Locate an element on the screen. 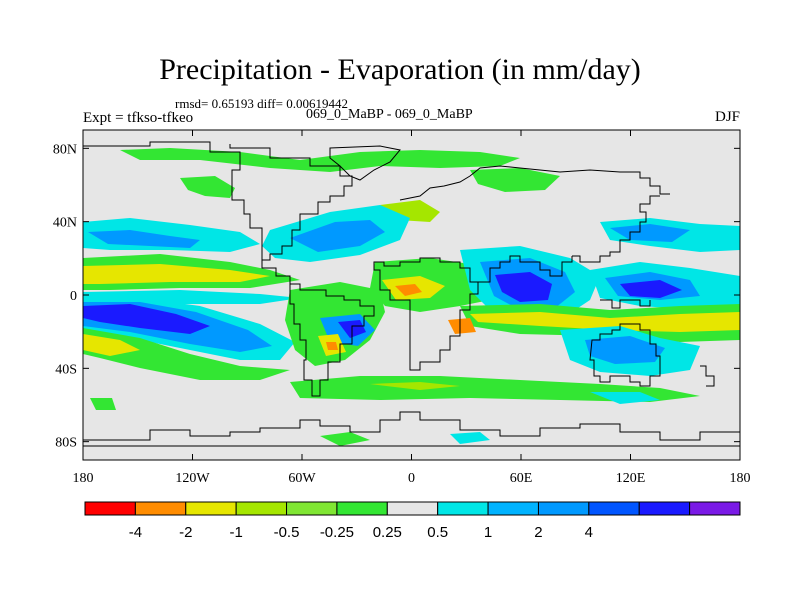 The height and width of the screenshot is (600, 800). colorbar-label: 0.25 is located at coordinates (387, 532).